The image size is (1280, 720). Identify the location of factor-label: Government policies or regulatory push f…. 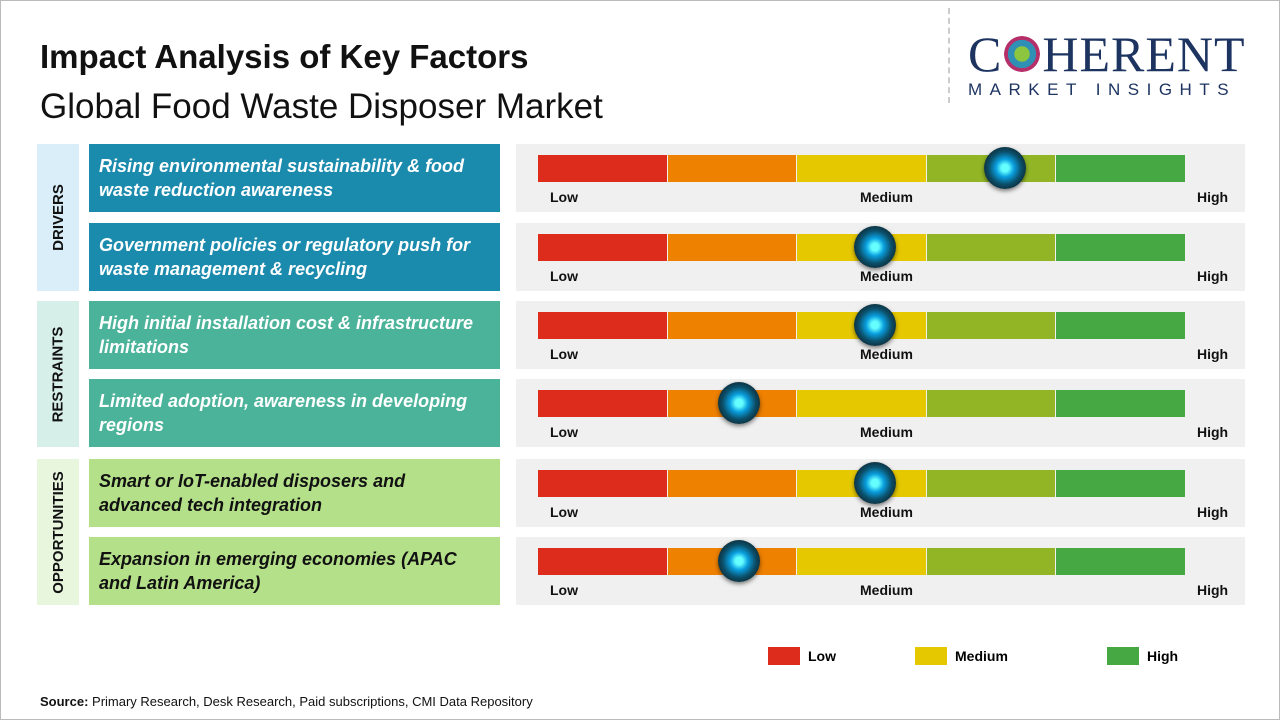
(294, 257).